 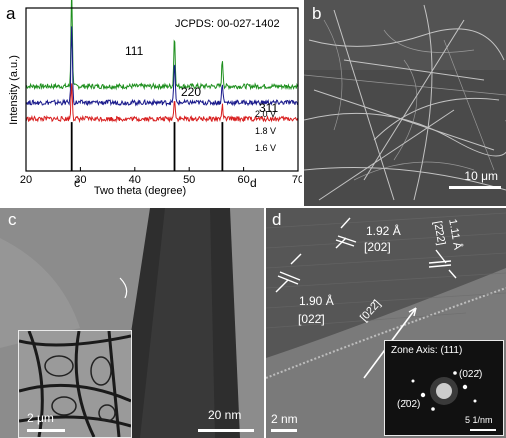 What do you see at coordinates (453, 401) in the screenshot?
I see `fft-spots` at bounding box center [453, 401].